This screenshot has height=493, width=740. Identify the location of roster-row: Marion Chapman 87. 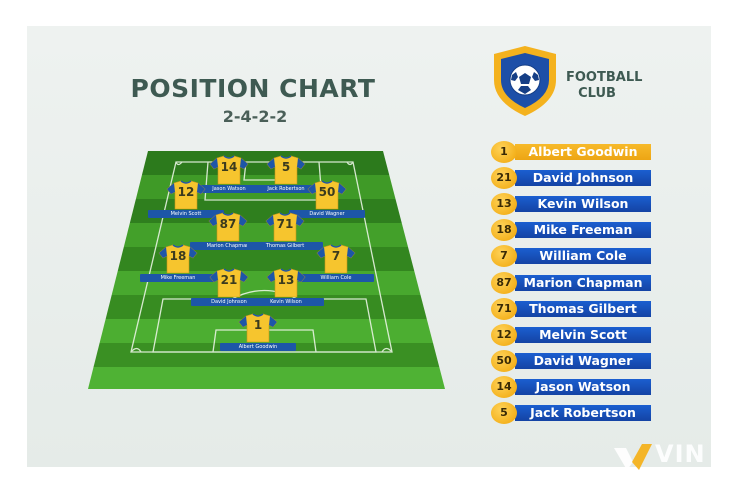
(571, 282).